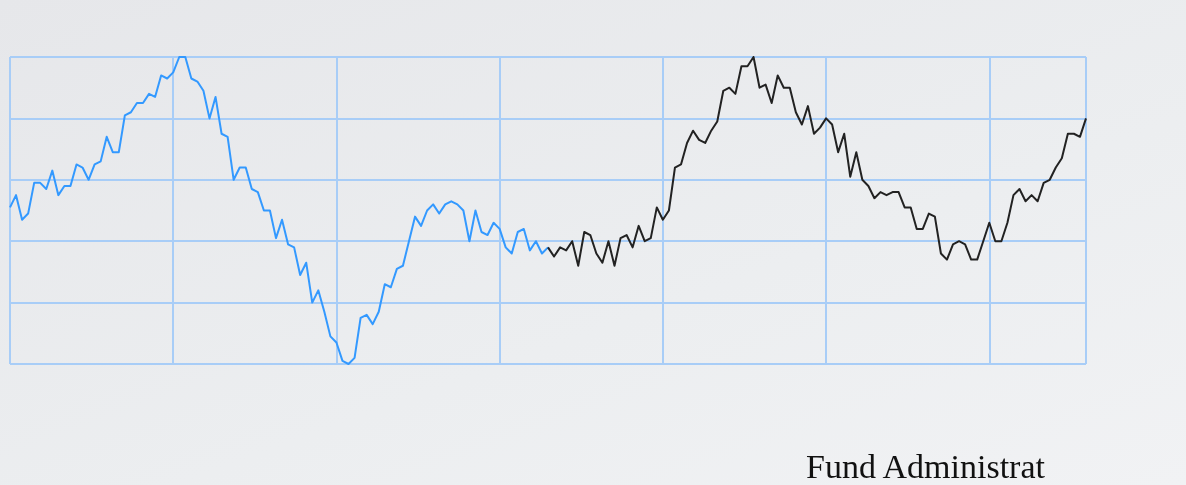  Describe the element at coordinates (925, 466) in the screenshot. I see `text: Fund Administrat` at that location.